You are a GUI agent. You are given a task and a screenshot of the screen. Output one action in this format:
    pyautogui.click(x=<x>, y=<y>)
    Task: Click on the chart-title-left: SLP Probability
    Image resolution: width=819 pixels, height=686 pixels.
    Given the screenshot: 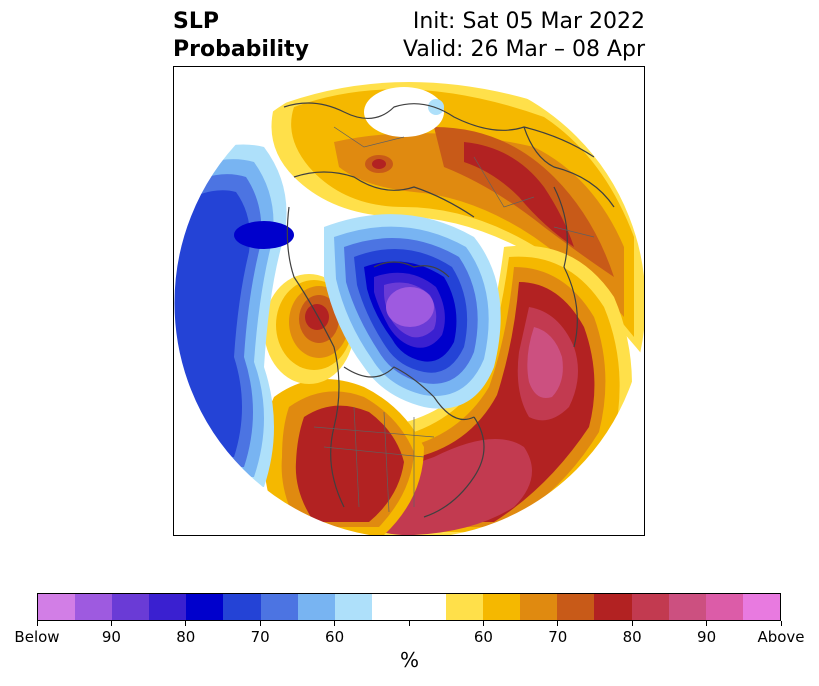 What is the action you would take?
    pyautogui.click(x=241, y=36)
    